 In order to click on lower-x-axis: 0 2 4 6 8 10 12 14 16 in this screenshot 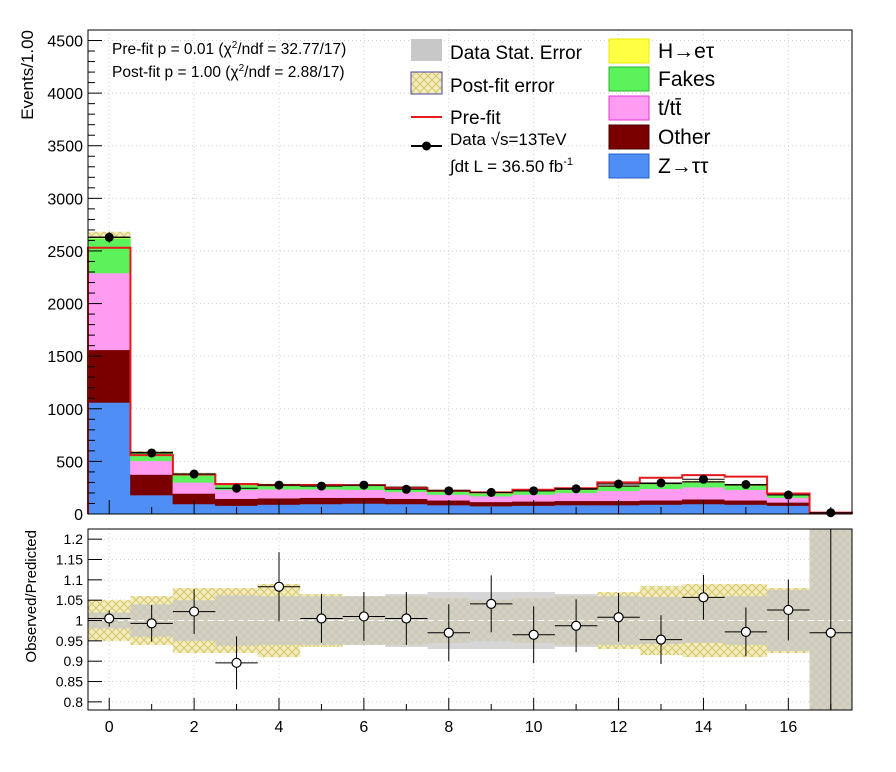, I will do `click(468, 717)`.